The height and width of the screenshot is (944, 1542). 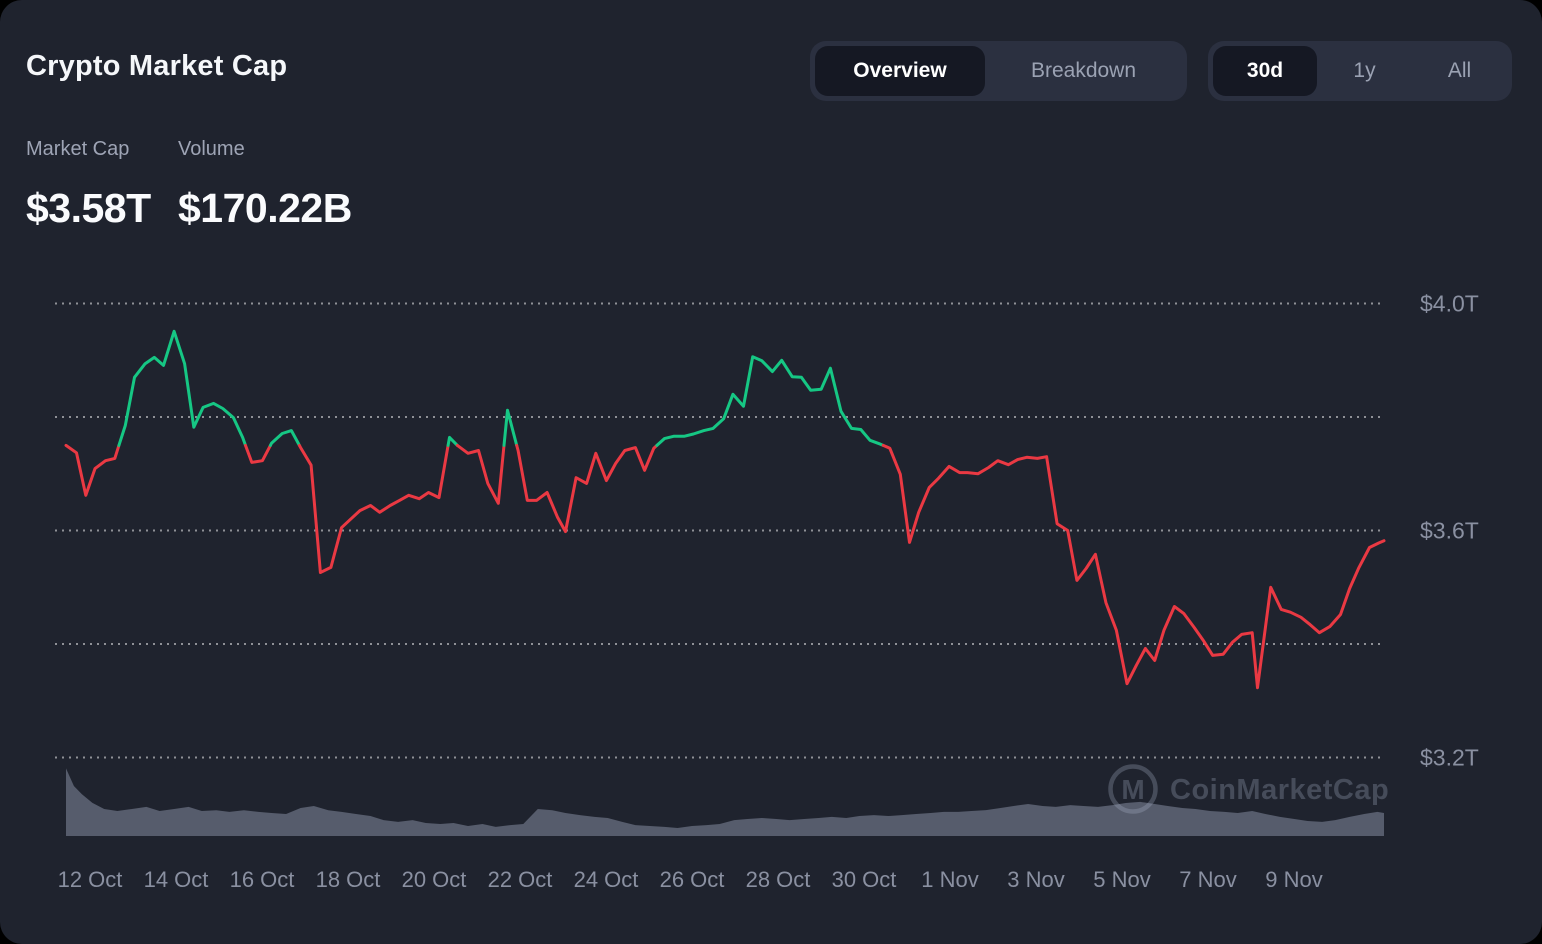 I want to click on x-axis-label: 24 Oct, so click(x=606, y=879).